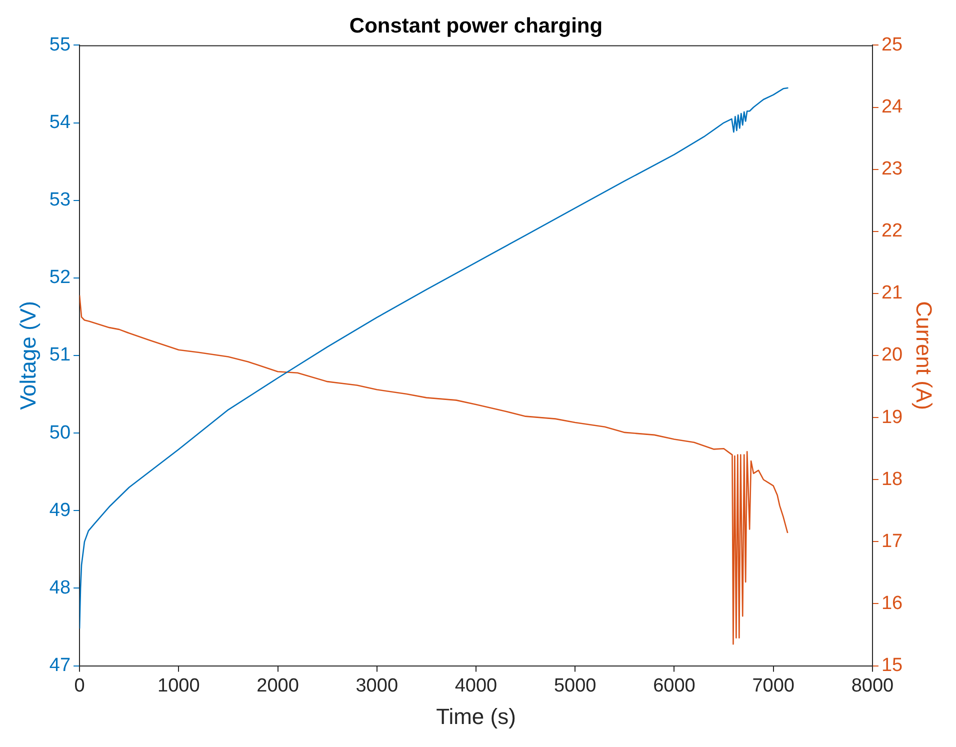 This screenshot has height=747, width=956. I want to click on x-tick-label: 3000, so click(377, 685).